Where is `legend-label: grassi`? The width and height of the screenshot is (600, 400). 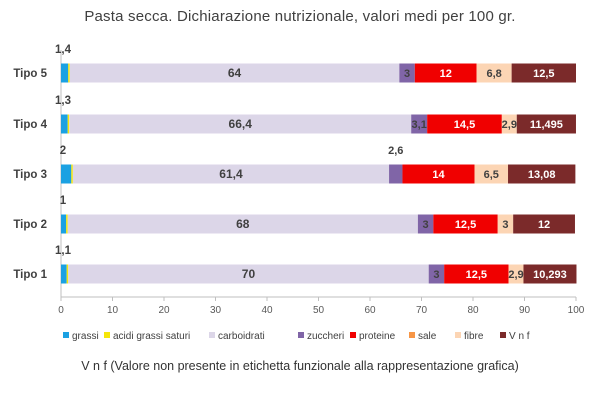 legend-label: grassi is located at coordinates (85, 336).